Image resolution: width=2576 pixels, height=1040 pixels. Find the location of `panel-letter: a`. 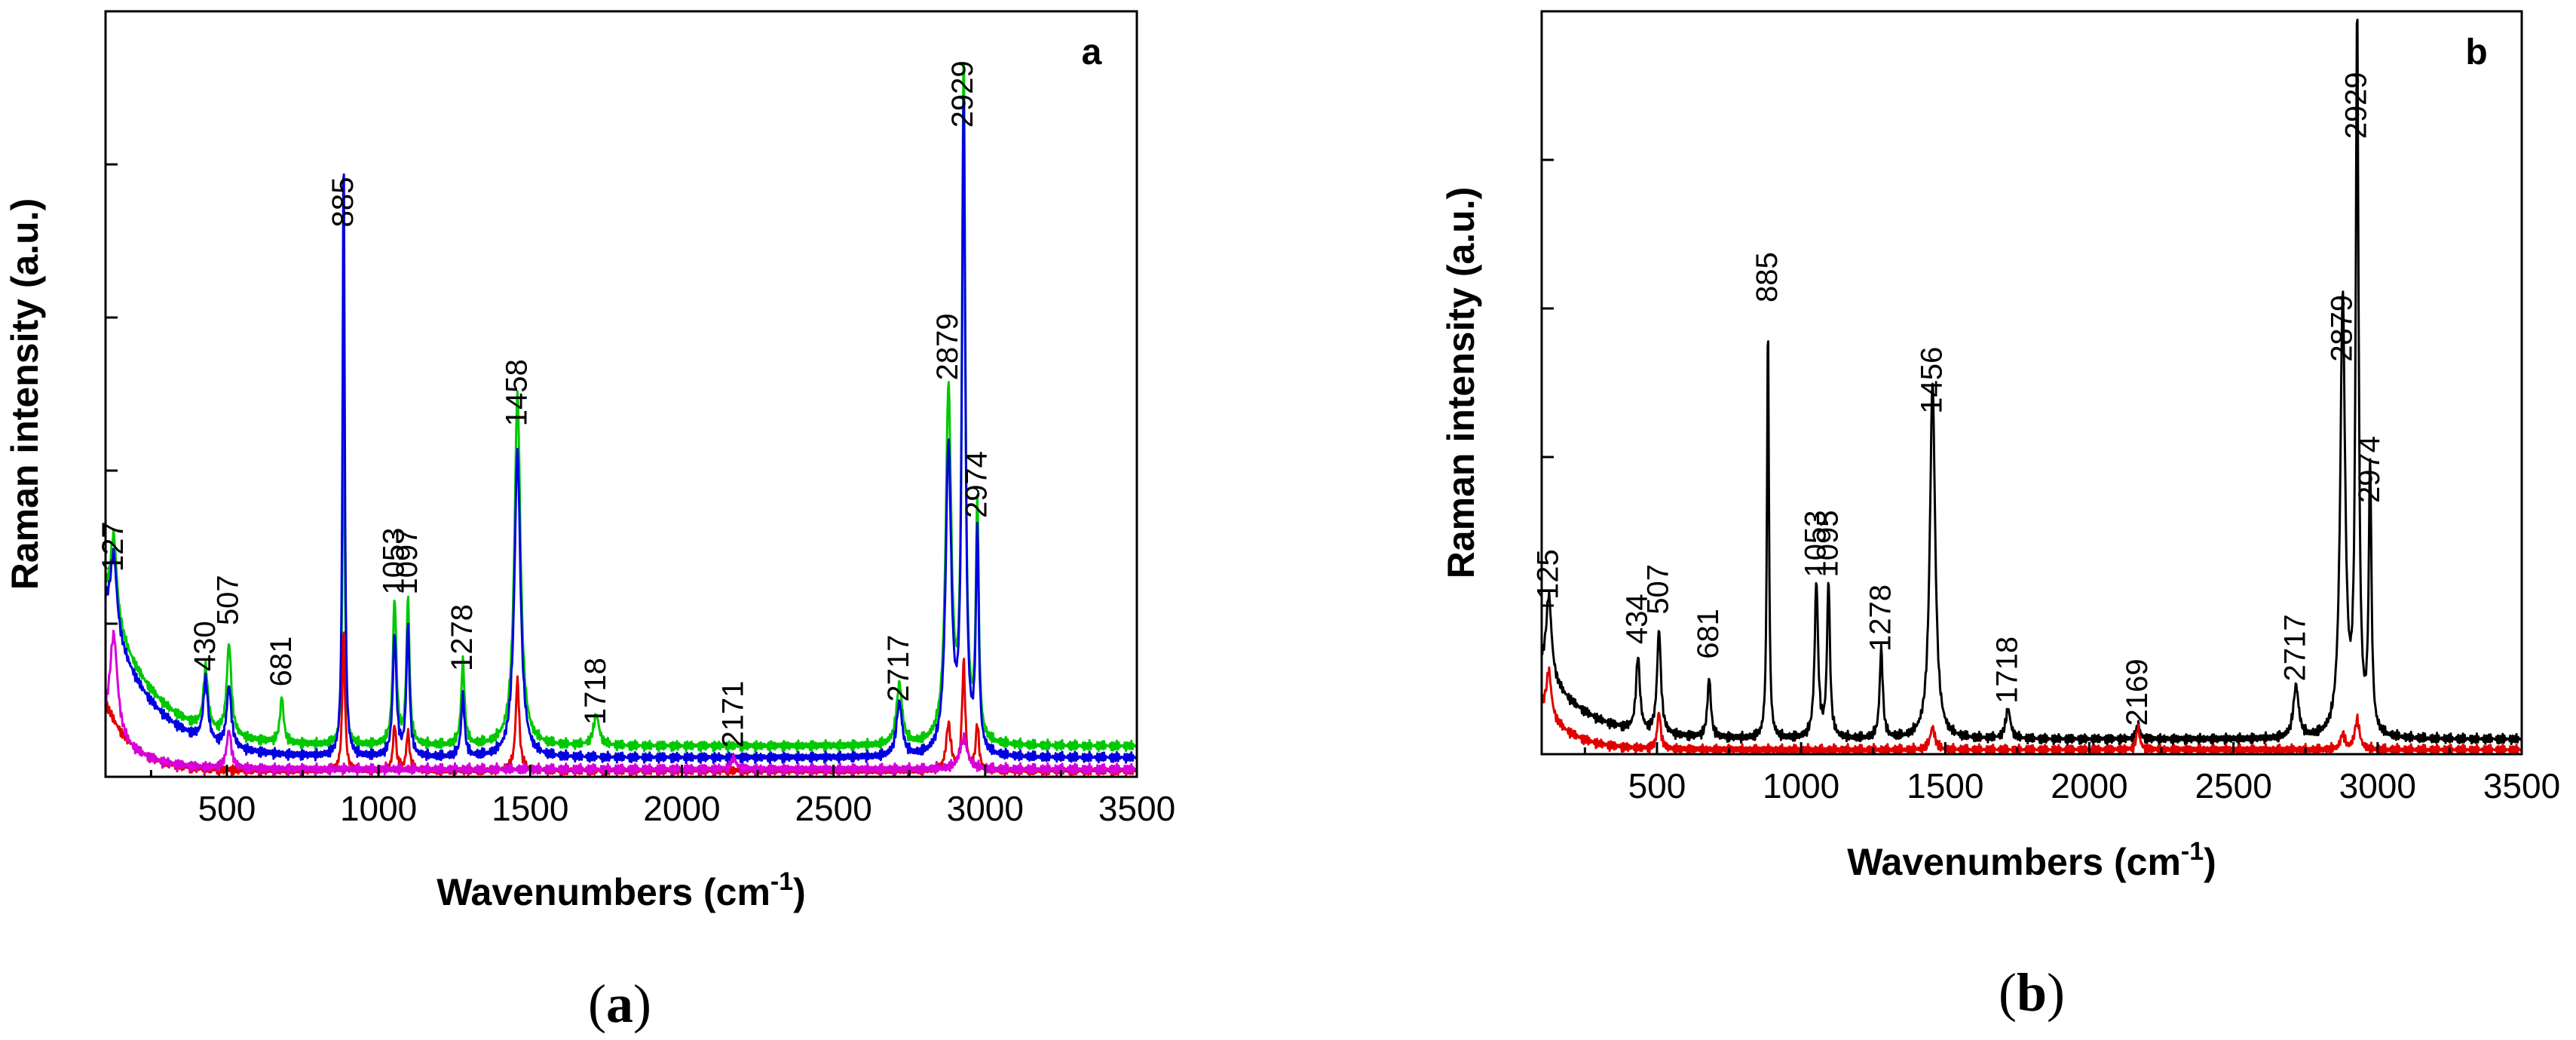

panel-letter: a is located at coordinates (1092, 52).